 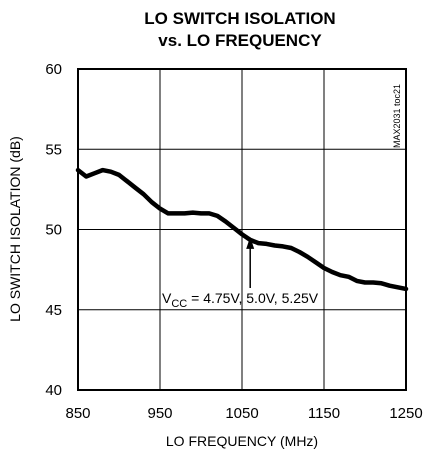 I want to click on annotation-prefix: V, so click(x=167, y=298).